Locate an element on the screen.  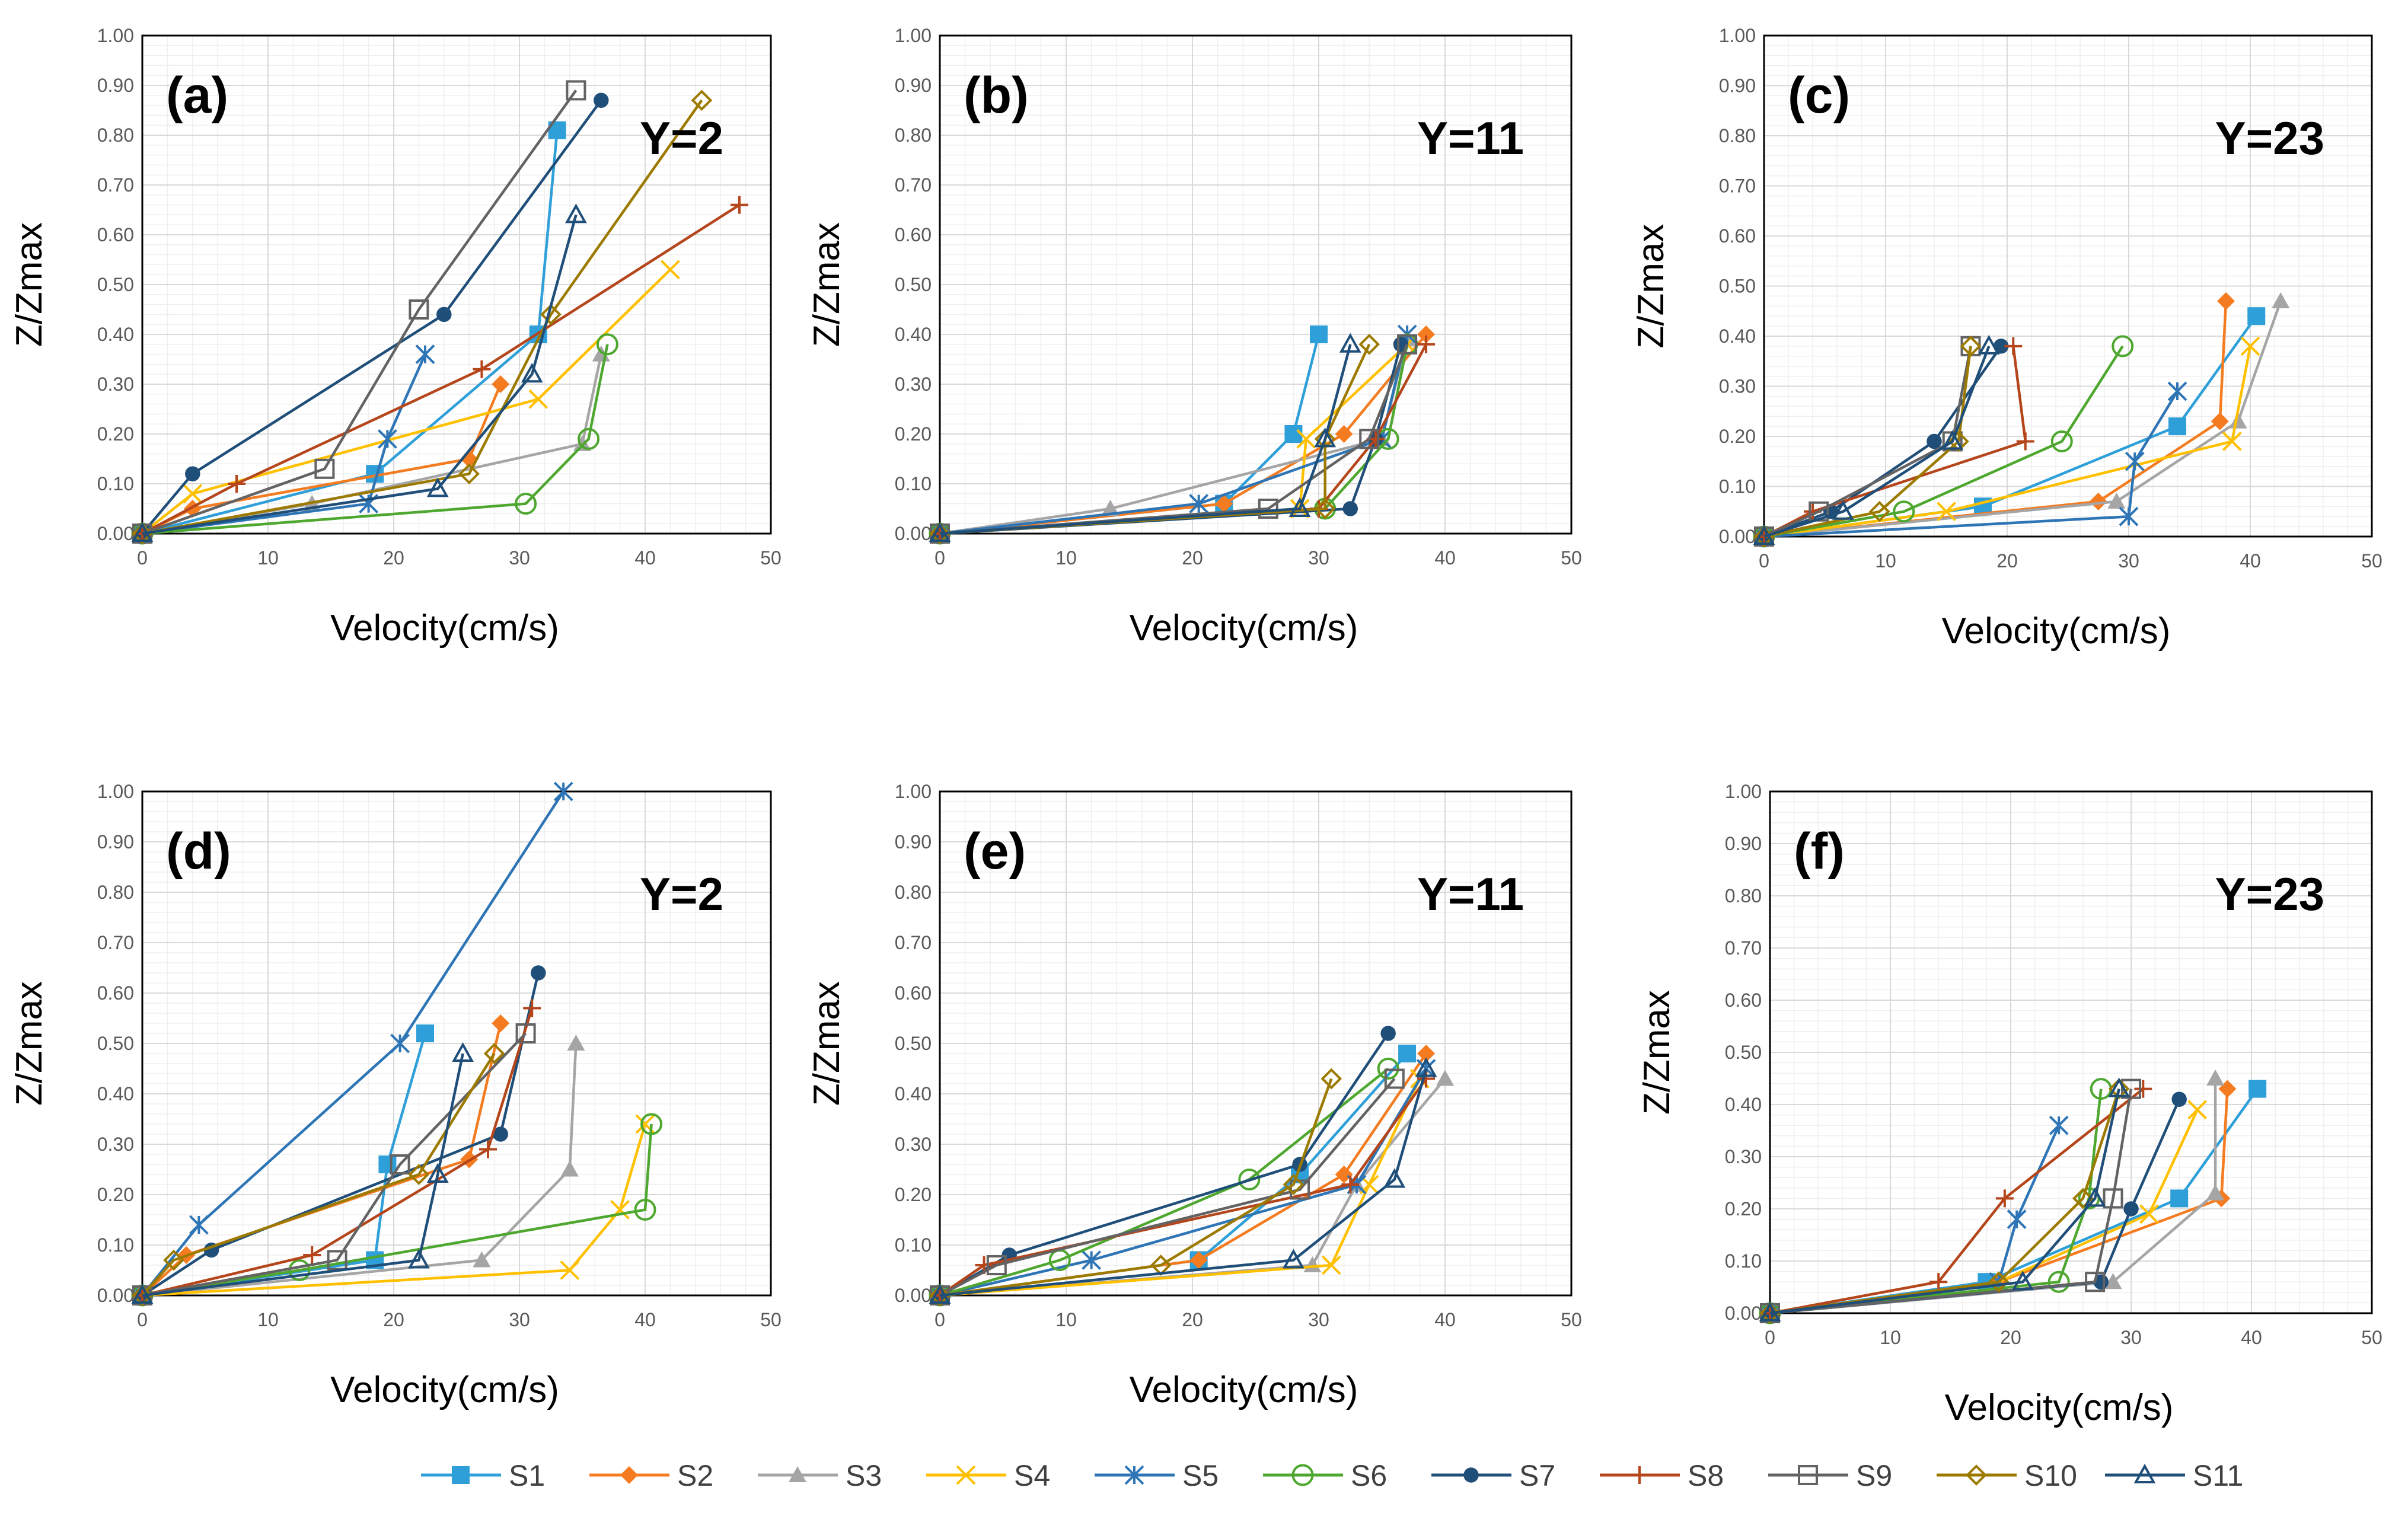
data-point-s3 is located at coordinates (1110, 508).